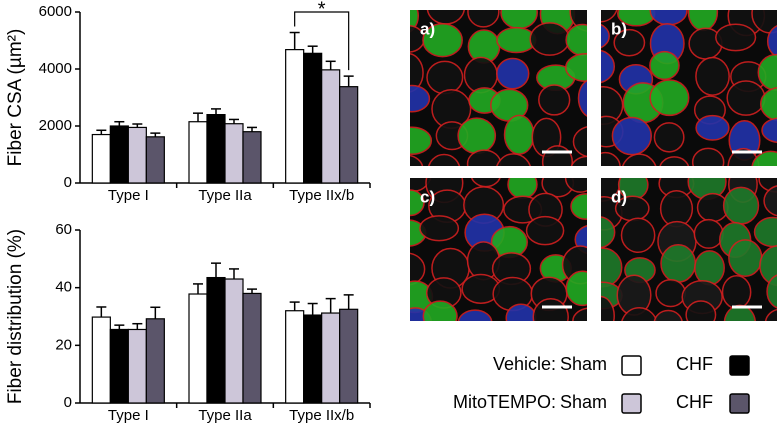 The width and height of the screenshot is (777, 428). I want to click on significance-marker: *, so click(322, 10).